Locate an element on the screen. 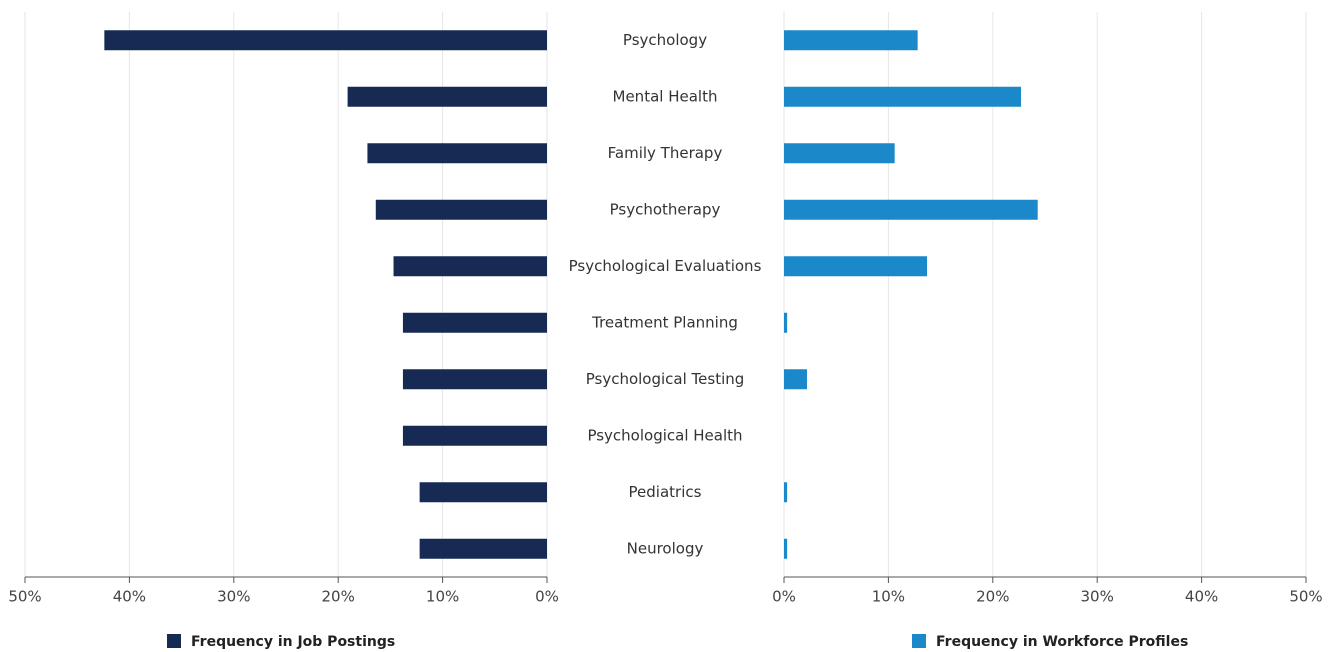  category-label: Neurology is located at coordinates (665, 548).